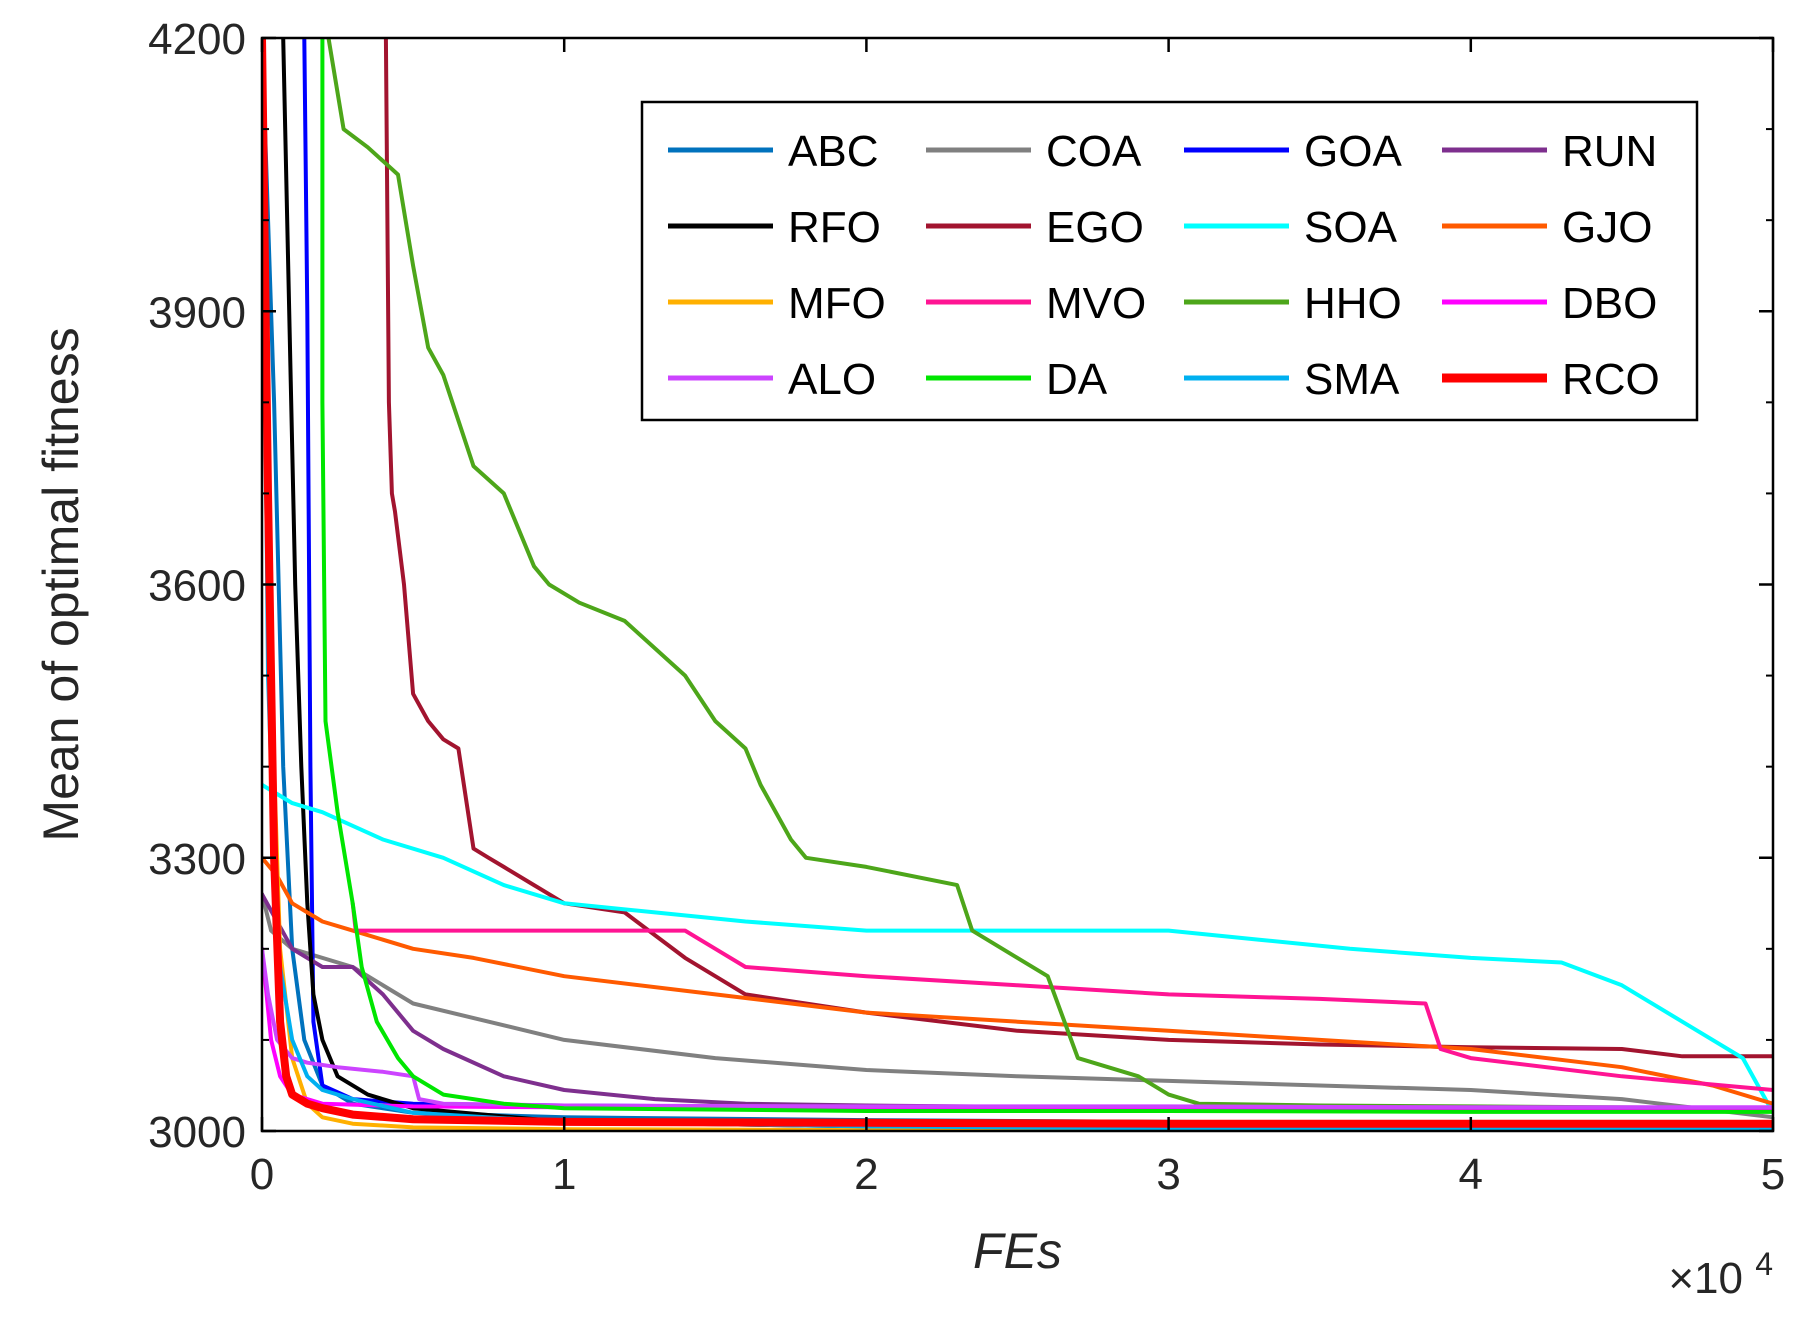  I want to click on series-line-dbo, so click(1017, 1028).